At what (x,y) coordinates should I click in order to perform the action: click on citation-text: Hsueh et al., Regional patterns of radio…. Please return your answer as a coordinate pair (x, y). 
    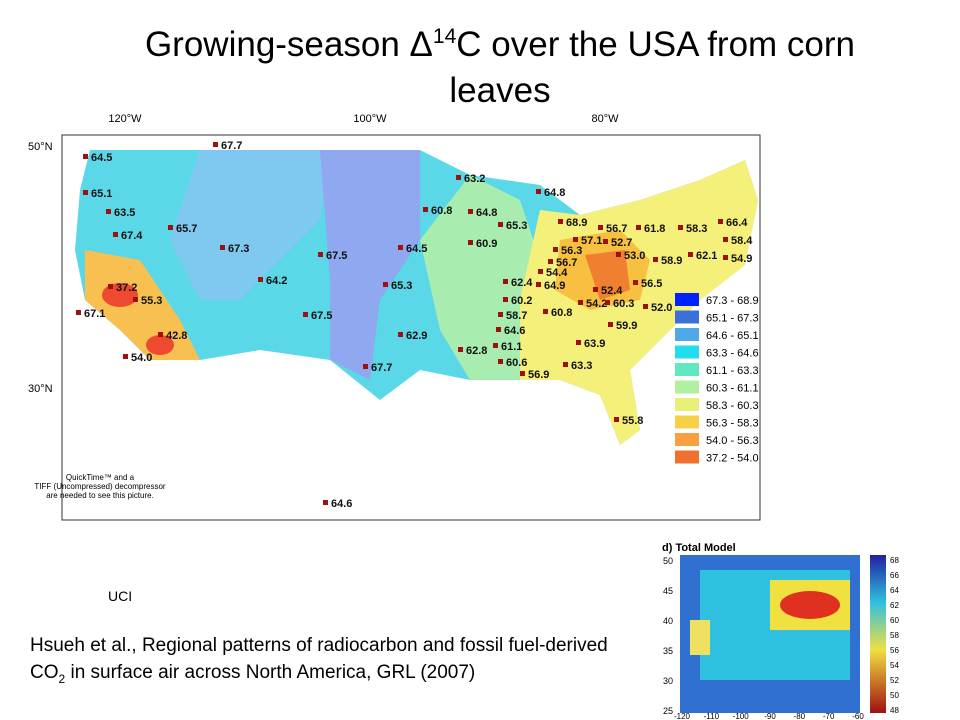
    Looking at the image, I should click on (319, 659).